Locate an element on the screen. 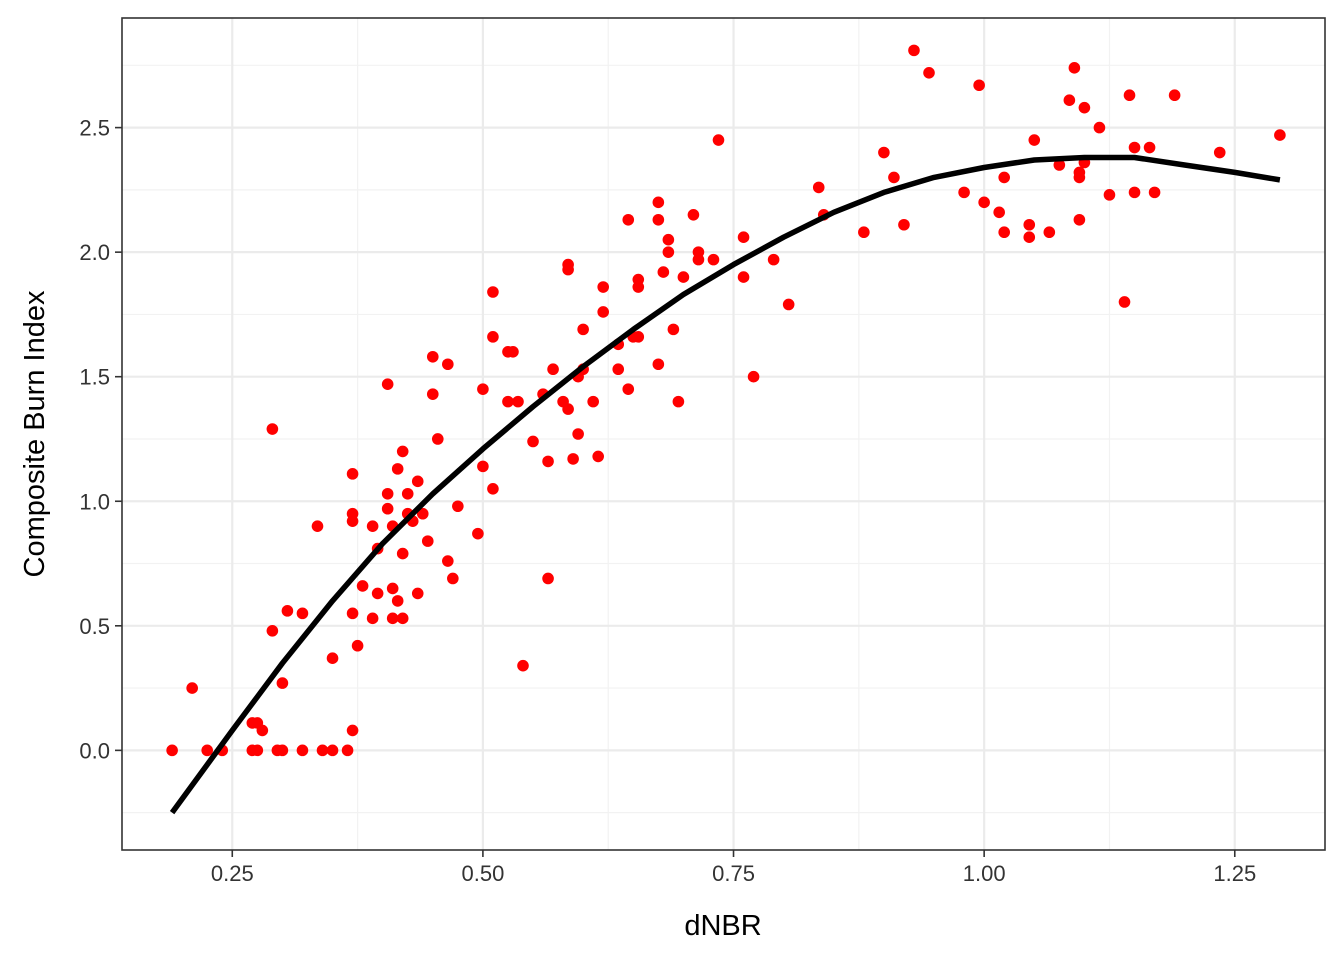 This screenshot has height=960, width=1344. x-tick-label: 1.00 is located at coordinates (984, 873).